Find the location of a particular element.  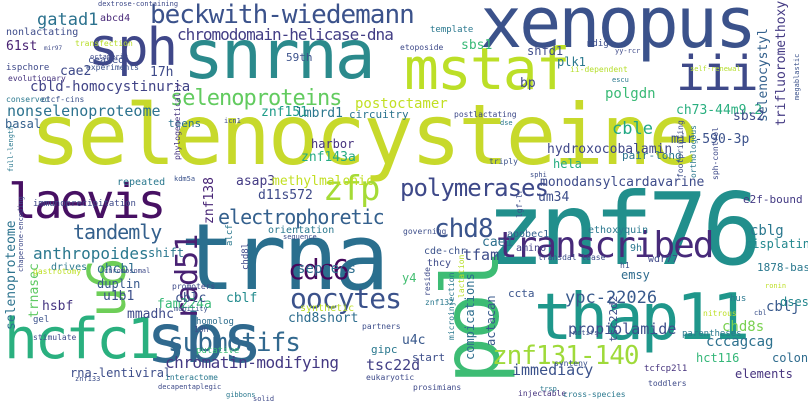

word-footprinting: footprinting is located at coordinates (680, 149).